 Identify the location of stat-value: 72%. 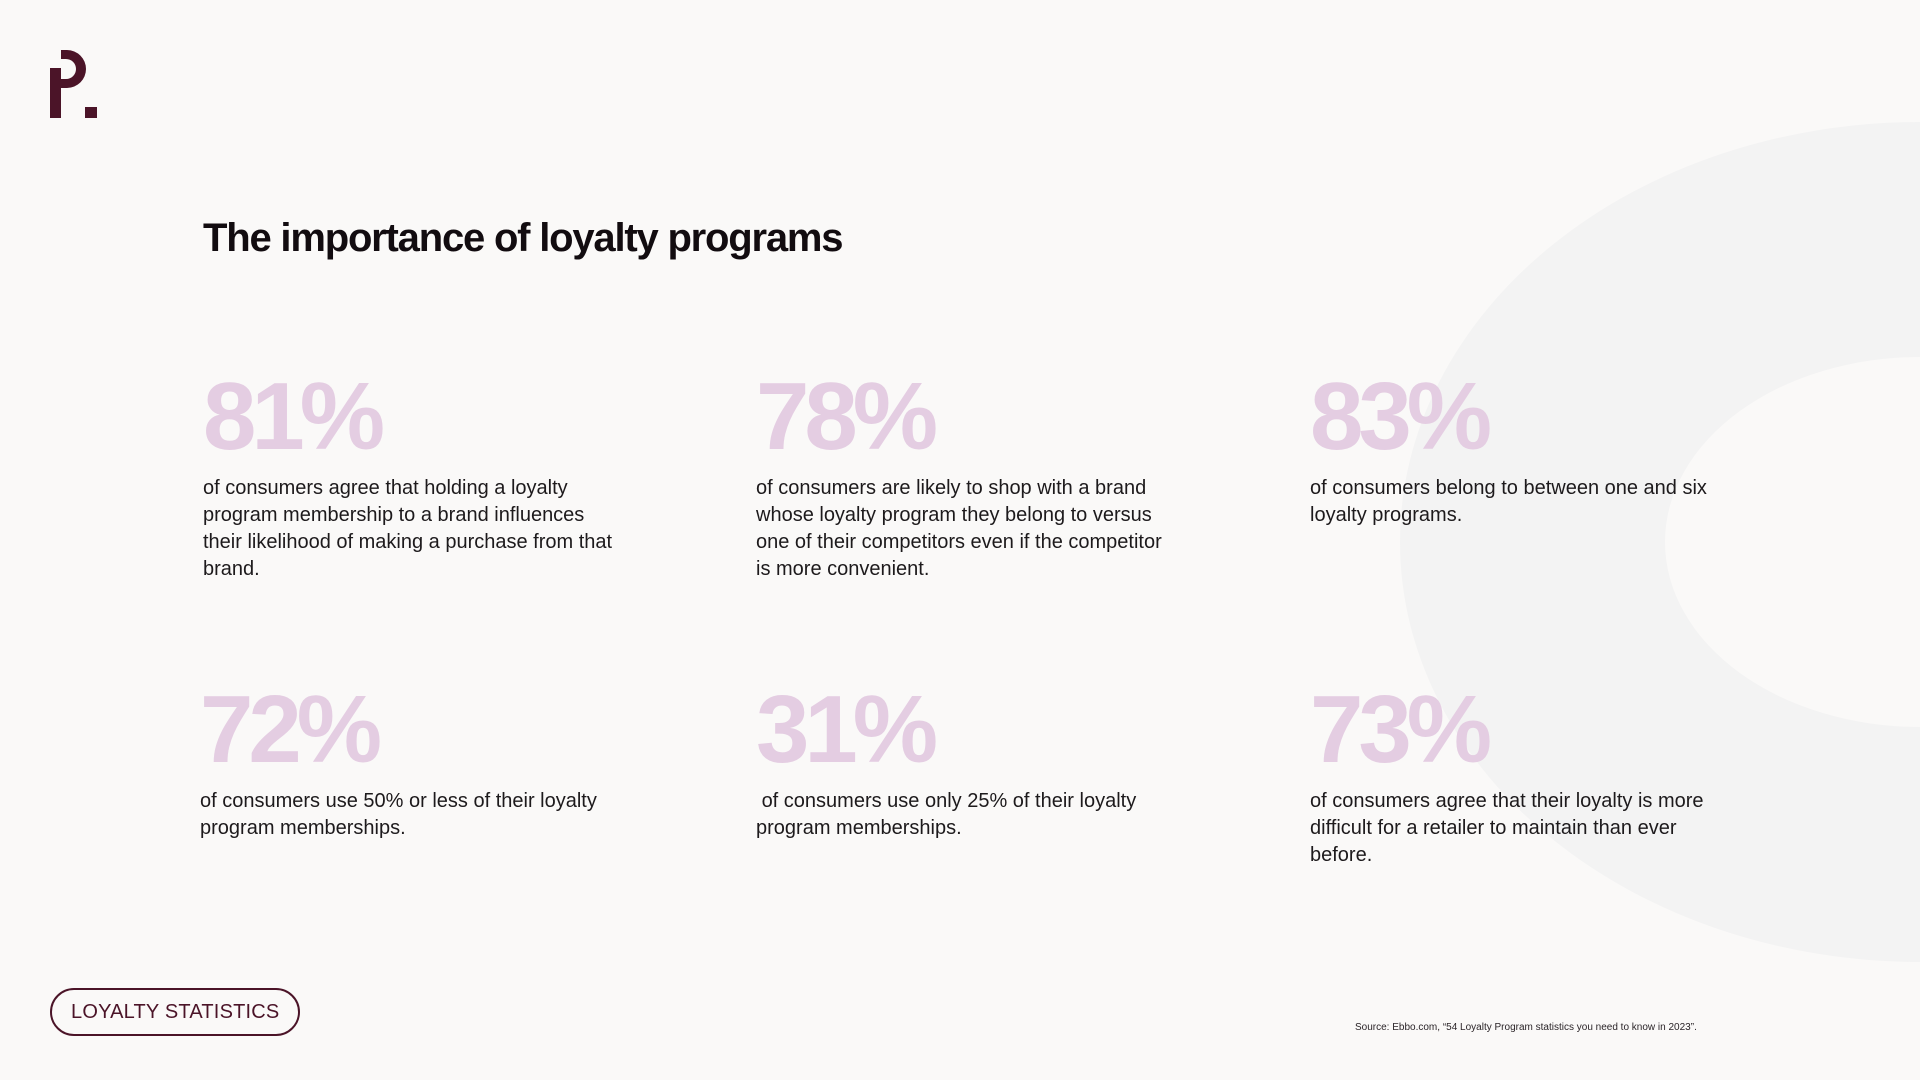
(291, 729).